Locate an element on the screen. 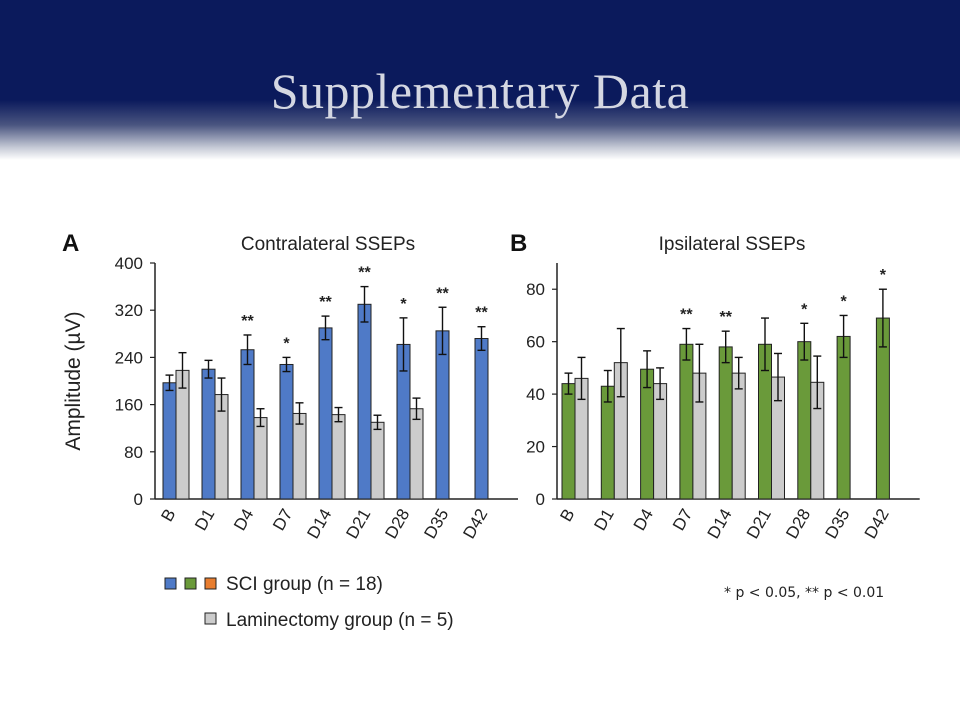  legend-label-sci: SCI group (n = 18) is located at coordinates (304, 584).